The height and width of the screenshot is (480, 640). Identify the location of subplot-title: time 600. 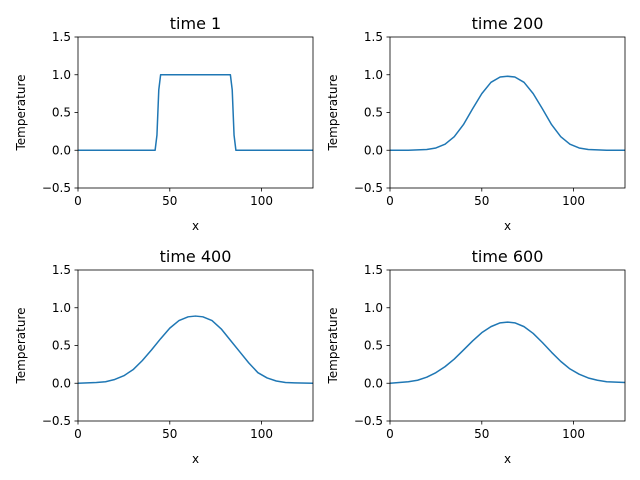
(508, 256).